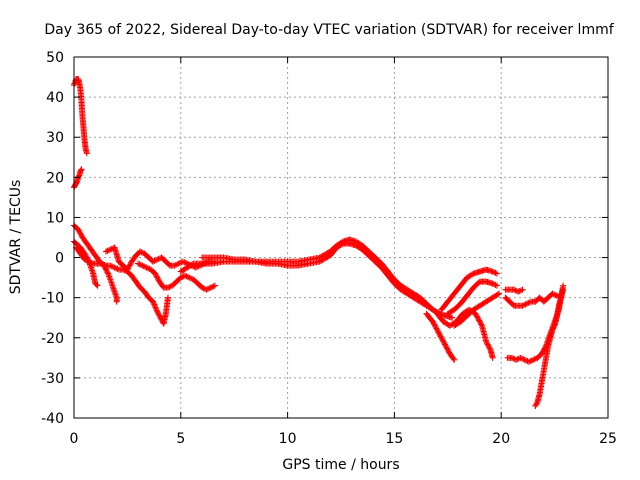  Describe the element at coordinates (394, 439) in the screenshot. I see `x-tick-label: 15` at that location.